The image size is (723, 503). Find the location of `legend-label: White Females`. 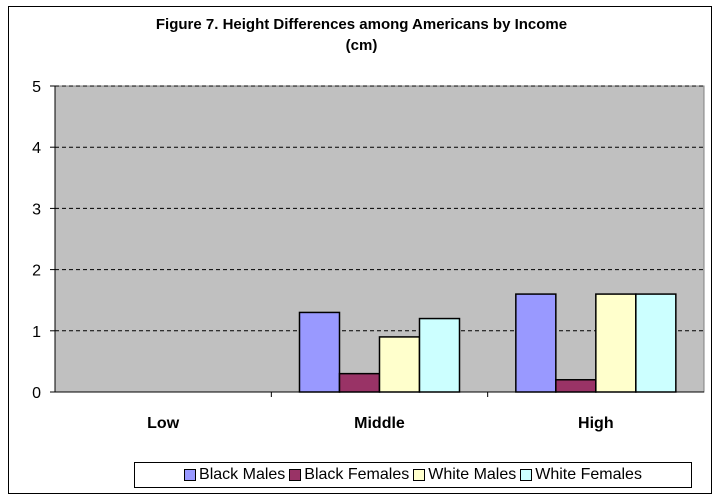

legend-label: White Females is located at coordinates (588, 474).